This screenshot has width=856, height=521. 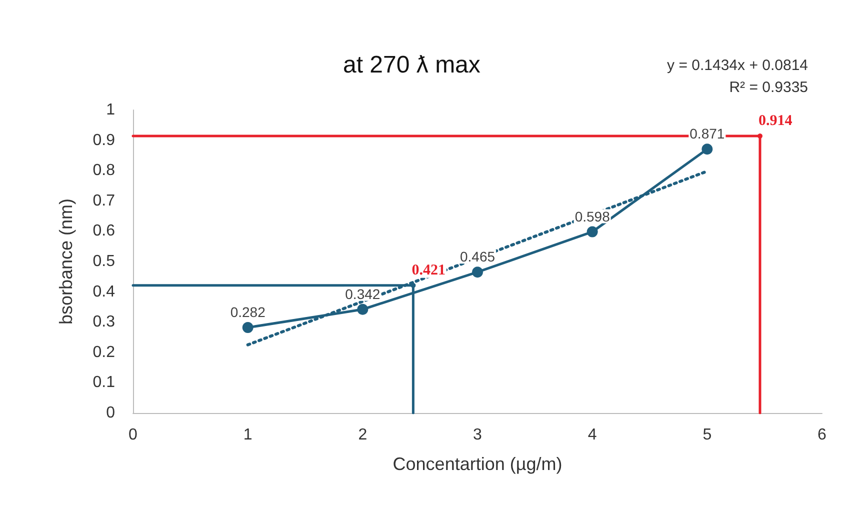 What do you see at coordinates (104, 322) in the screenshot?
I see `y-tick-label: 0.3` at bounding box center [104, 322].